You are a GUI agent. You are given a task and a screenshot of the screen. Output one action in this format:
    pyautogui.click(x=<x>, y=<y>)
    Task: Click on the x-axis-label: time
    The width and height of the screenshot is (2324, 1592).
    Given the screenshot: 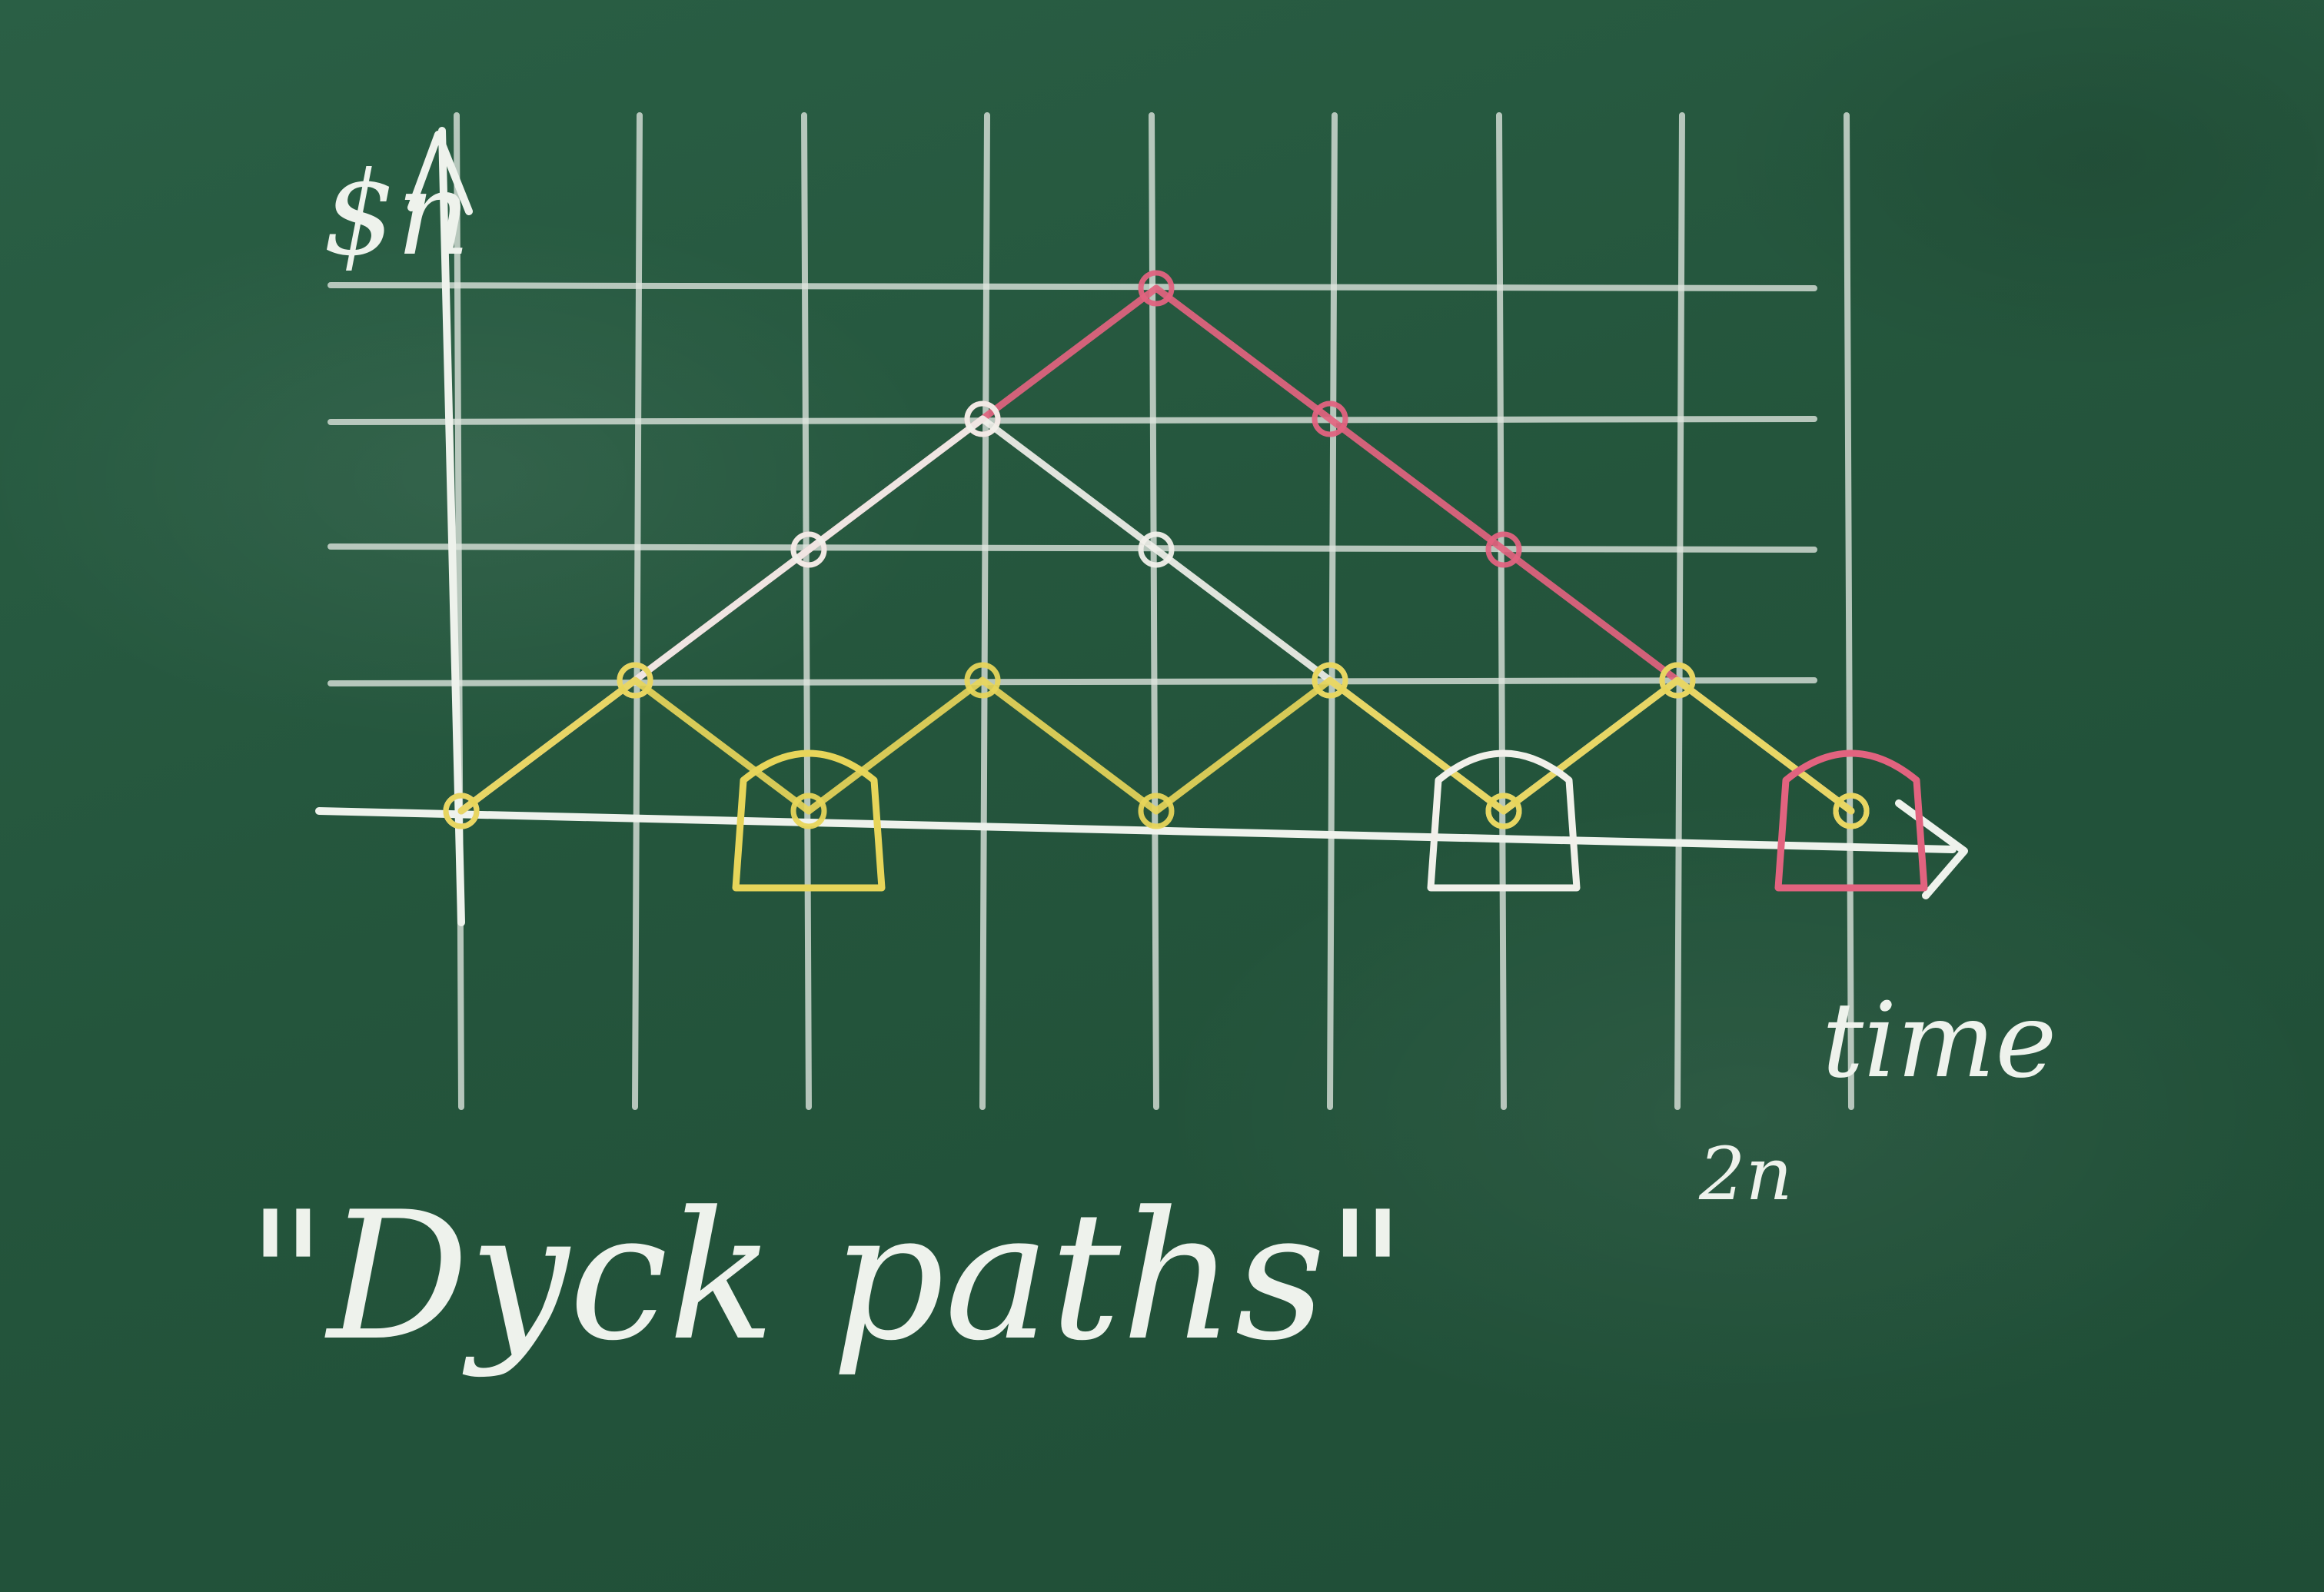 What is the action you would take?
    pyautogui.click(x=1939, y=1040)
    